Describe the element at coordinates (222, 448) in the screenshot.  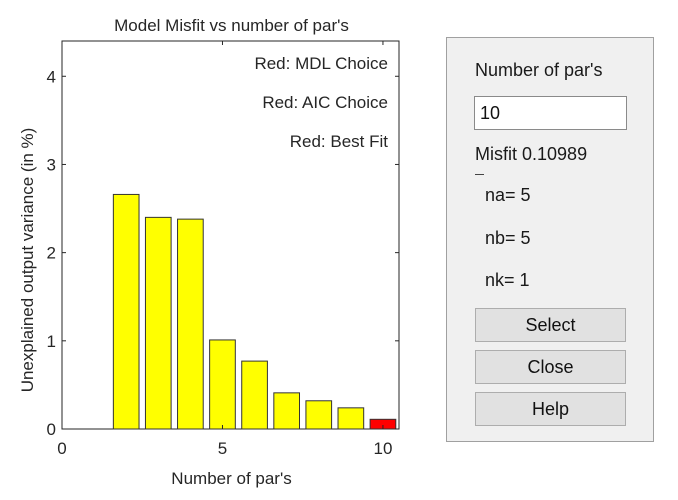
I see `x-tick-label-5: 5` at that location.